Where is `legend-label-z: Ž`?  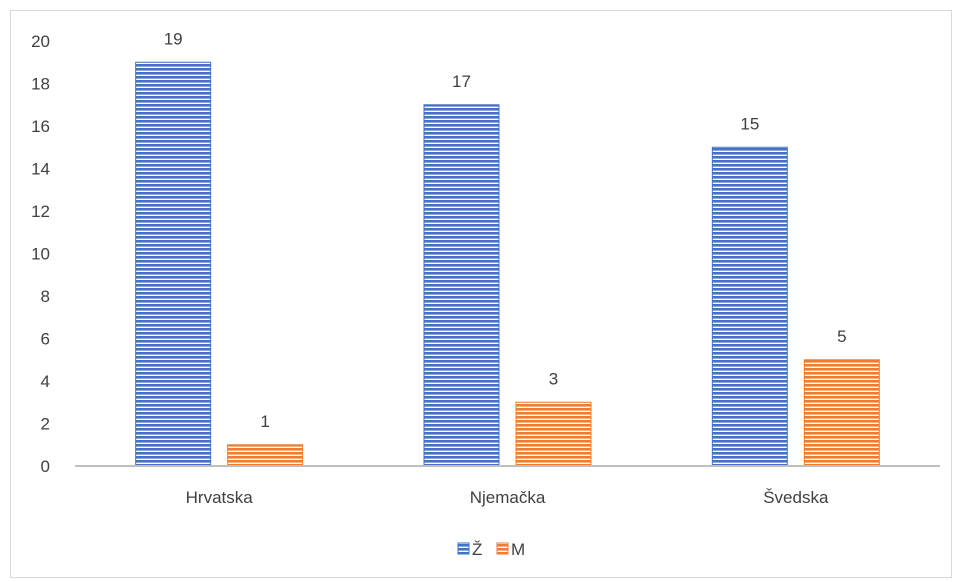 legend-label-z: Ž is located at coordinates (477, 549).